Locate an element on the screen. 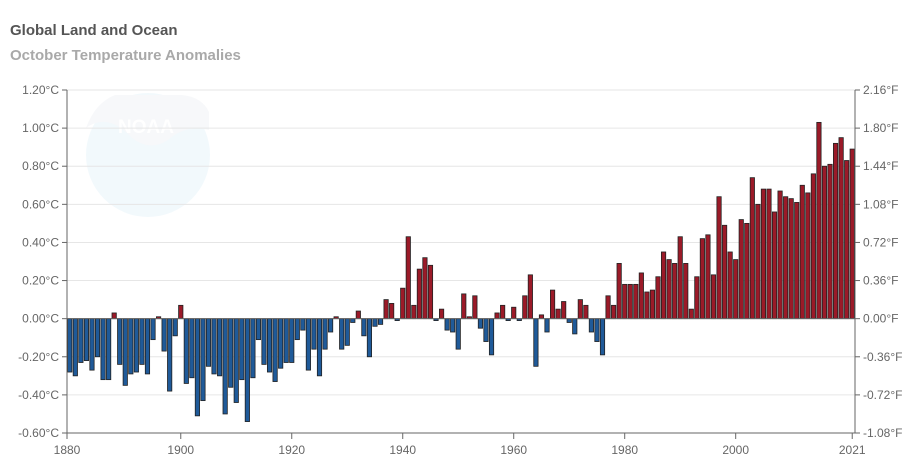 This screenshot has width=915, height=471. bar-1933 is located at coordinates (364, 327).